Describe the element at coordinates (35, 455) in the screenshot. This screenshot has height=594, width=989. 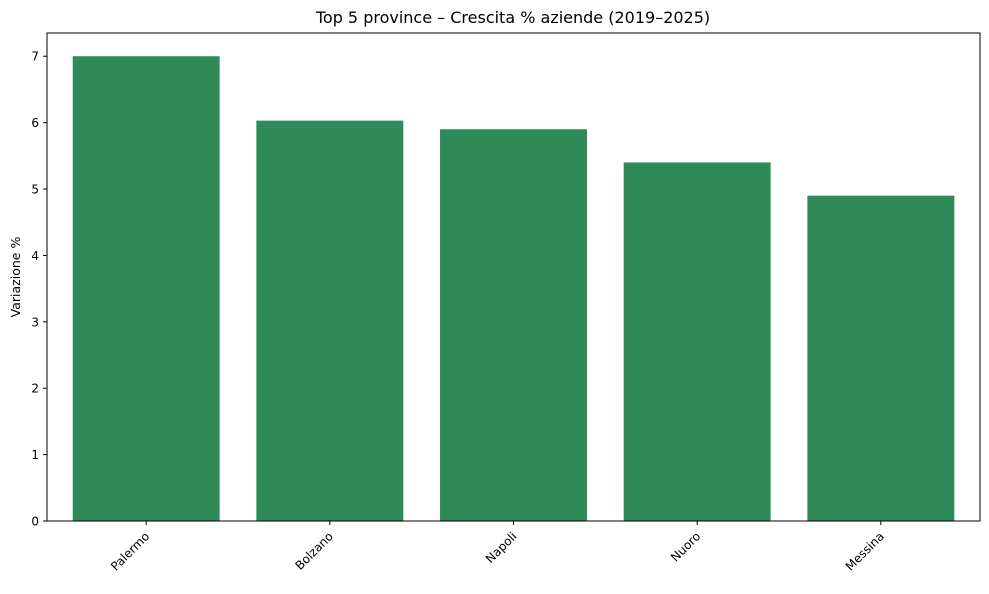
I see `y-tick-label: 1` at that location.